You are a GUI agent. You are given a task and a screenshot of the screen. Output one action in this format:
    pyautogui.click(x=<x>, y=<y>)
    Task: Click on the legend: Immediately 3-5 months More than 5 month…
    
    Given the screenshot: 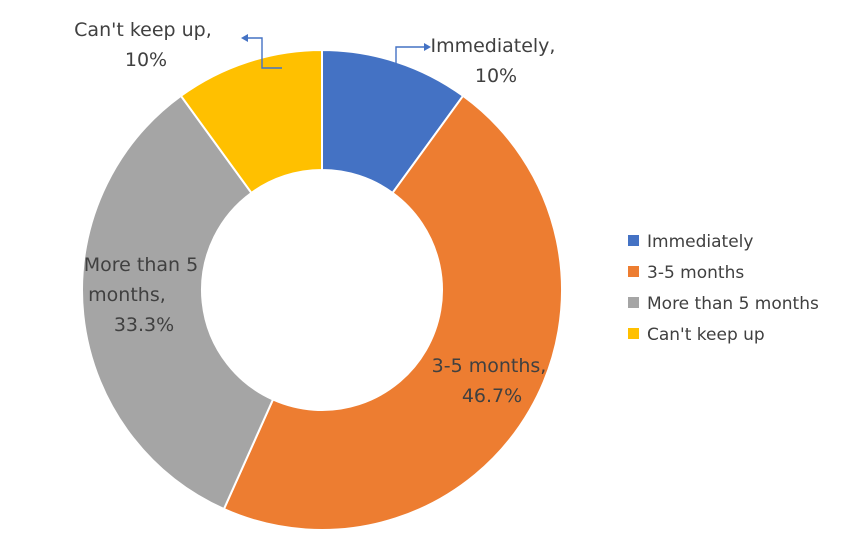 What is the action you would take?
    pyautogui.click(x=723, y=288)
    